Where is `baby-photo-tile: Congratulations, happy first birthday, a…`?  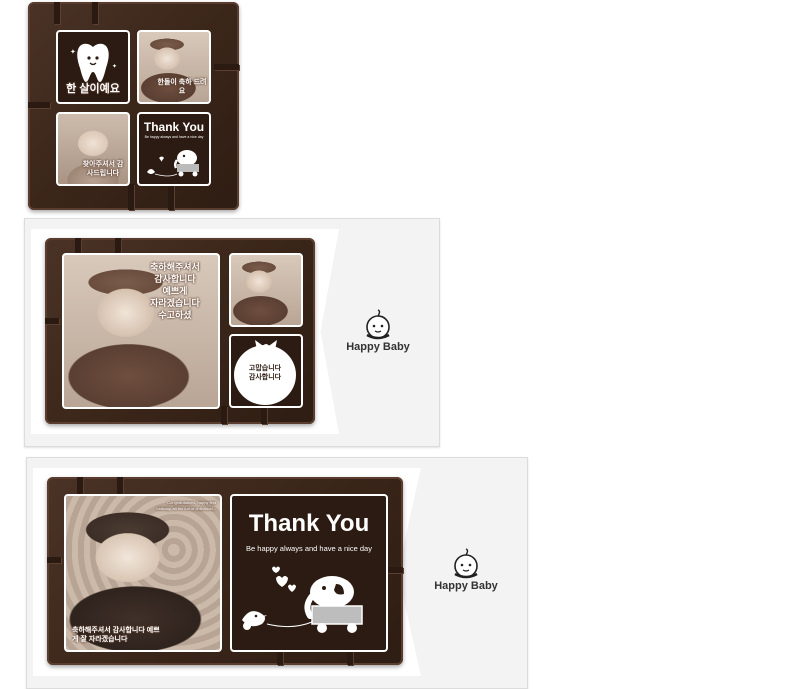
baby-photo-tile: Congratulations, happy first birthday, a… is located at coordinates (143, 573).